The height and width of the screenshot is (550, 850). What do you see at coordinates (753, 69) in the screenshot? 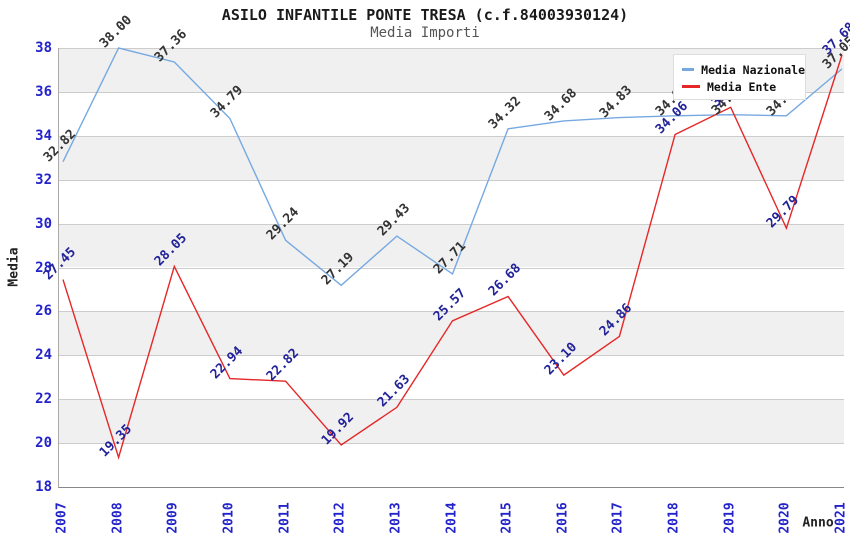
I see `legend-label-media-nazionale: Media Nazionale` at bounding box center [753, 69].